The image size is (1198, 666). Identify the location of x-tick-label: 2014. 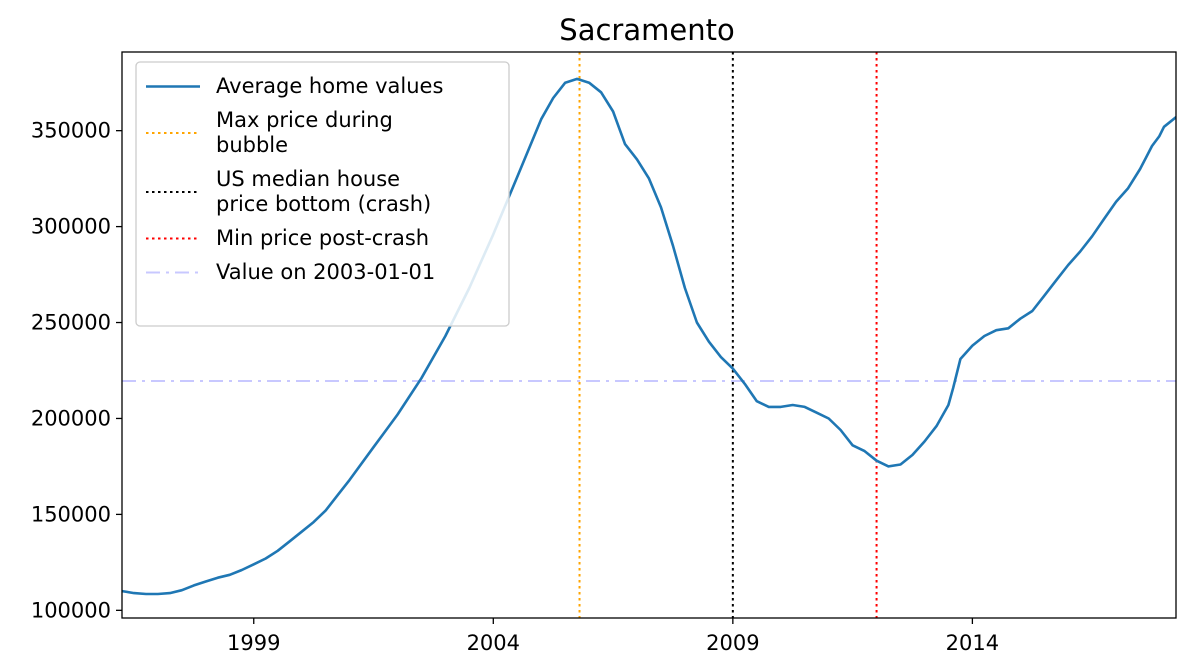
(972, 643).